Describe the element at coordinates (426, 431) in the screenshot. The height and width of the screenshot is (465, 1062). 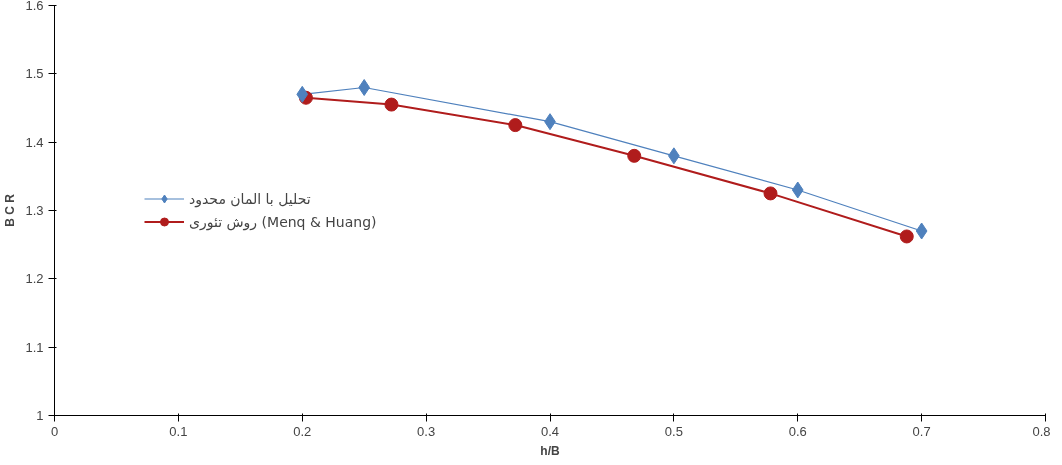
I see `x-tick-label: 0.3` at that location.